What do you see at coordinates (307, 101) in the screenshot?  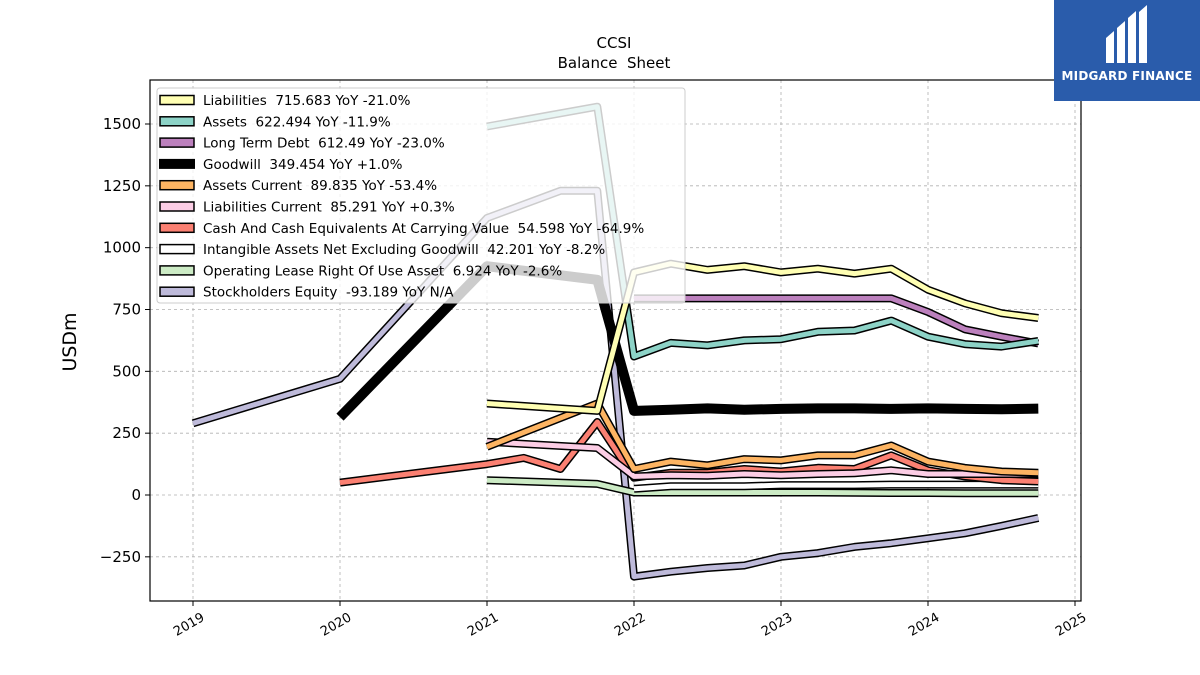 I see `legend-label: Liabilities 715.683 YoY -21.0%` at bounding box center [307, 101].